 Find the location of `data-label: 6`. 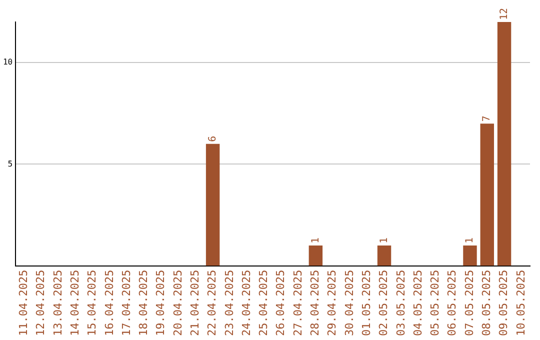

data-label: 6 is located at coordinates (212, 139).